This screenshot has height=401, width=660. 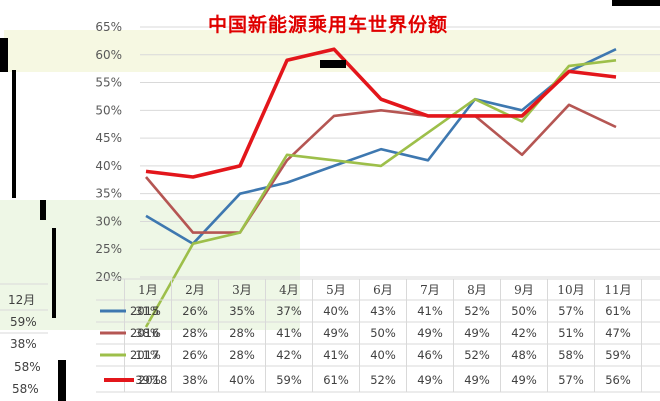 I want to click on legend-label-2017: 2017, so click(x=144, y=355).